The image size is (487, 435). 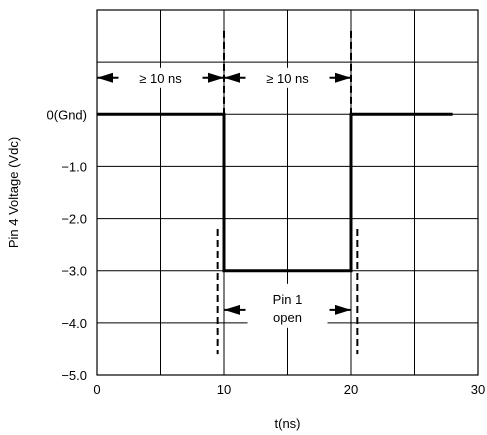 I want to click on y-tick-label: −1.0, so click(x=74, y=166).